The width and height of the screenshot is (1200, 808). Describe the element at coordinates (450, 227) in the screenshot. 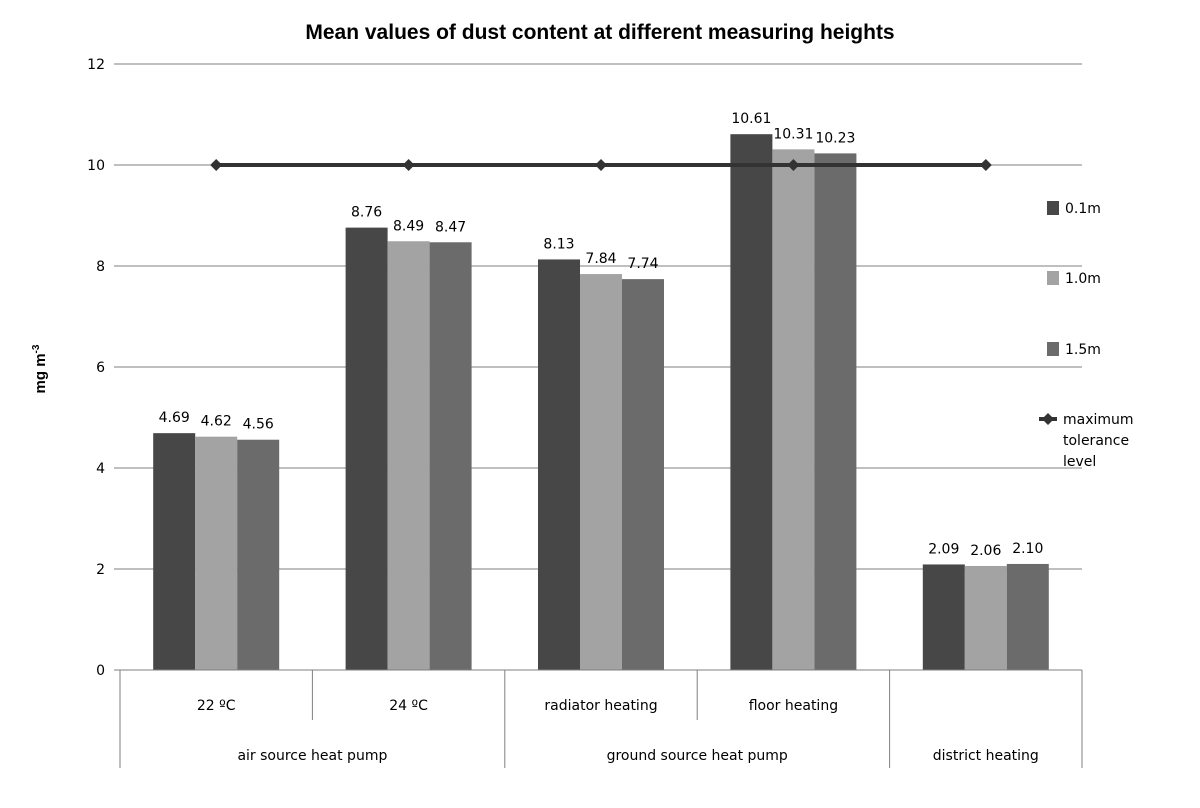

I see `data-label: 8.47` at that location.